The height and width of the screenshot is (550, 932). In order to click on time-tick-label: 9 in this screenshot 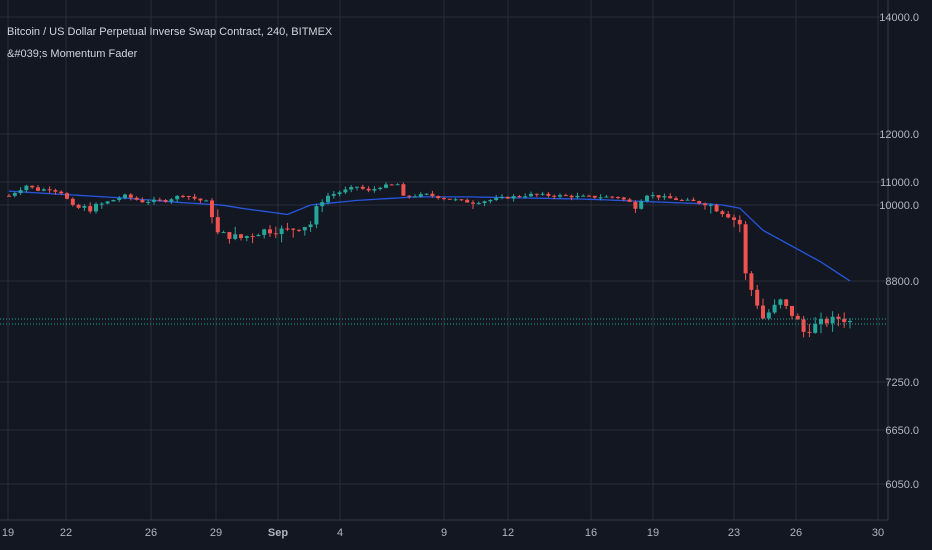, I will do `click(444, 533)`.